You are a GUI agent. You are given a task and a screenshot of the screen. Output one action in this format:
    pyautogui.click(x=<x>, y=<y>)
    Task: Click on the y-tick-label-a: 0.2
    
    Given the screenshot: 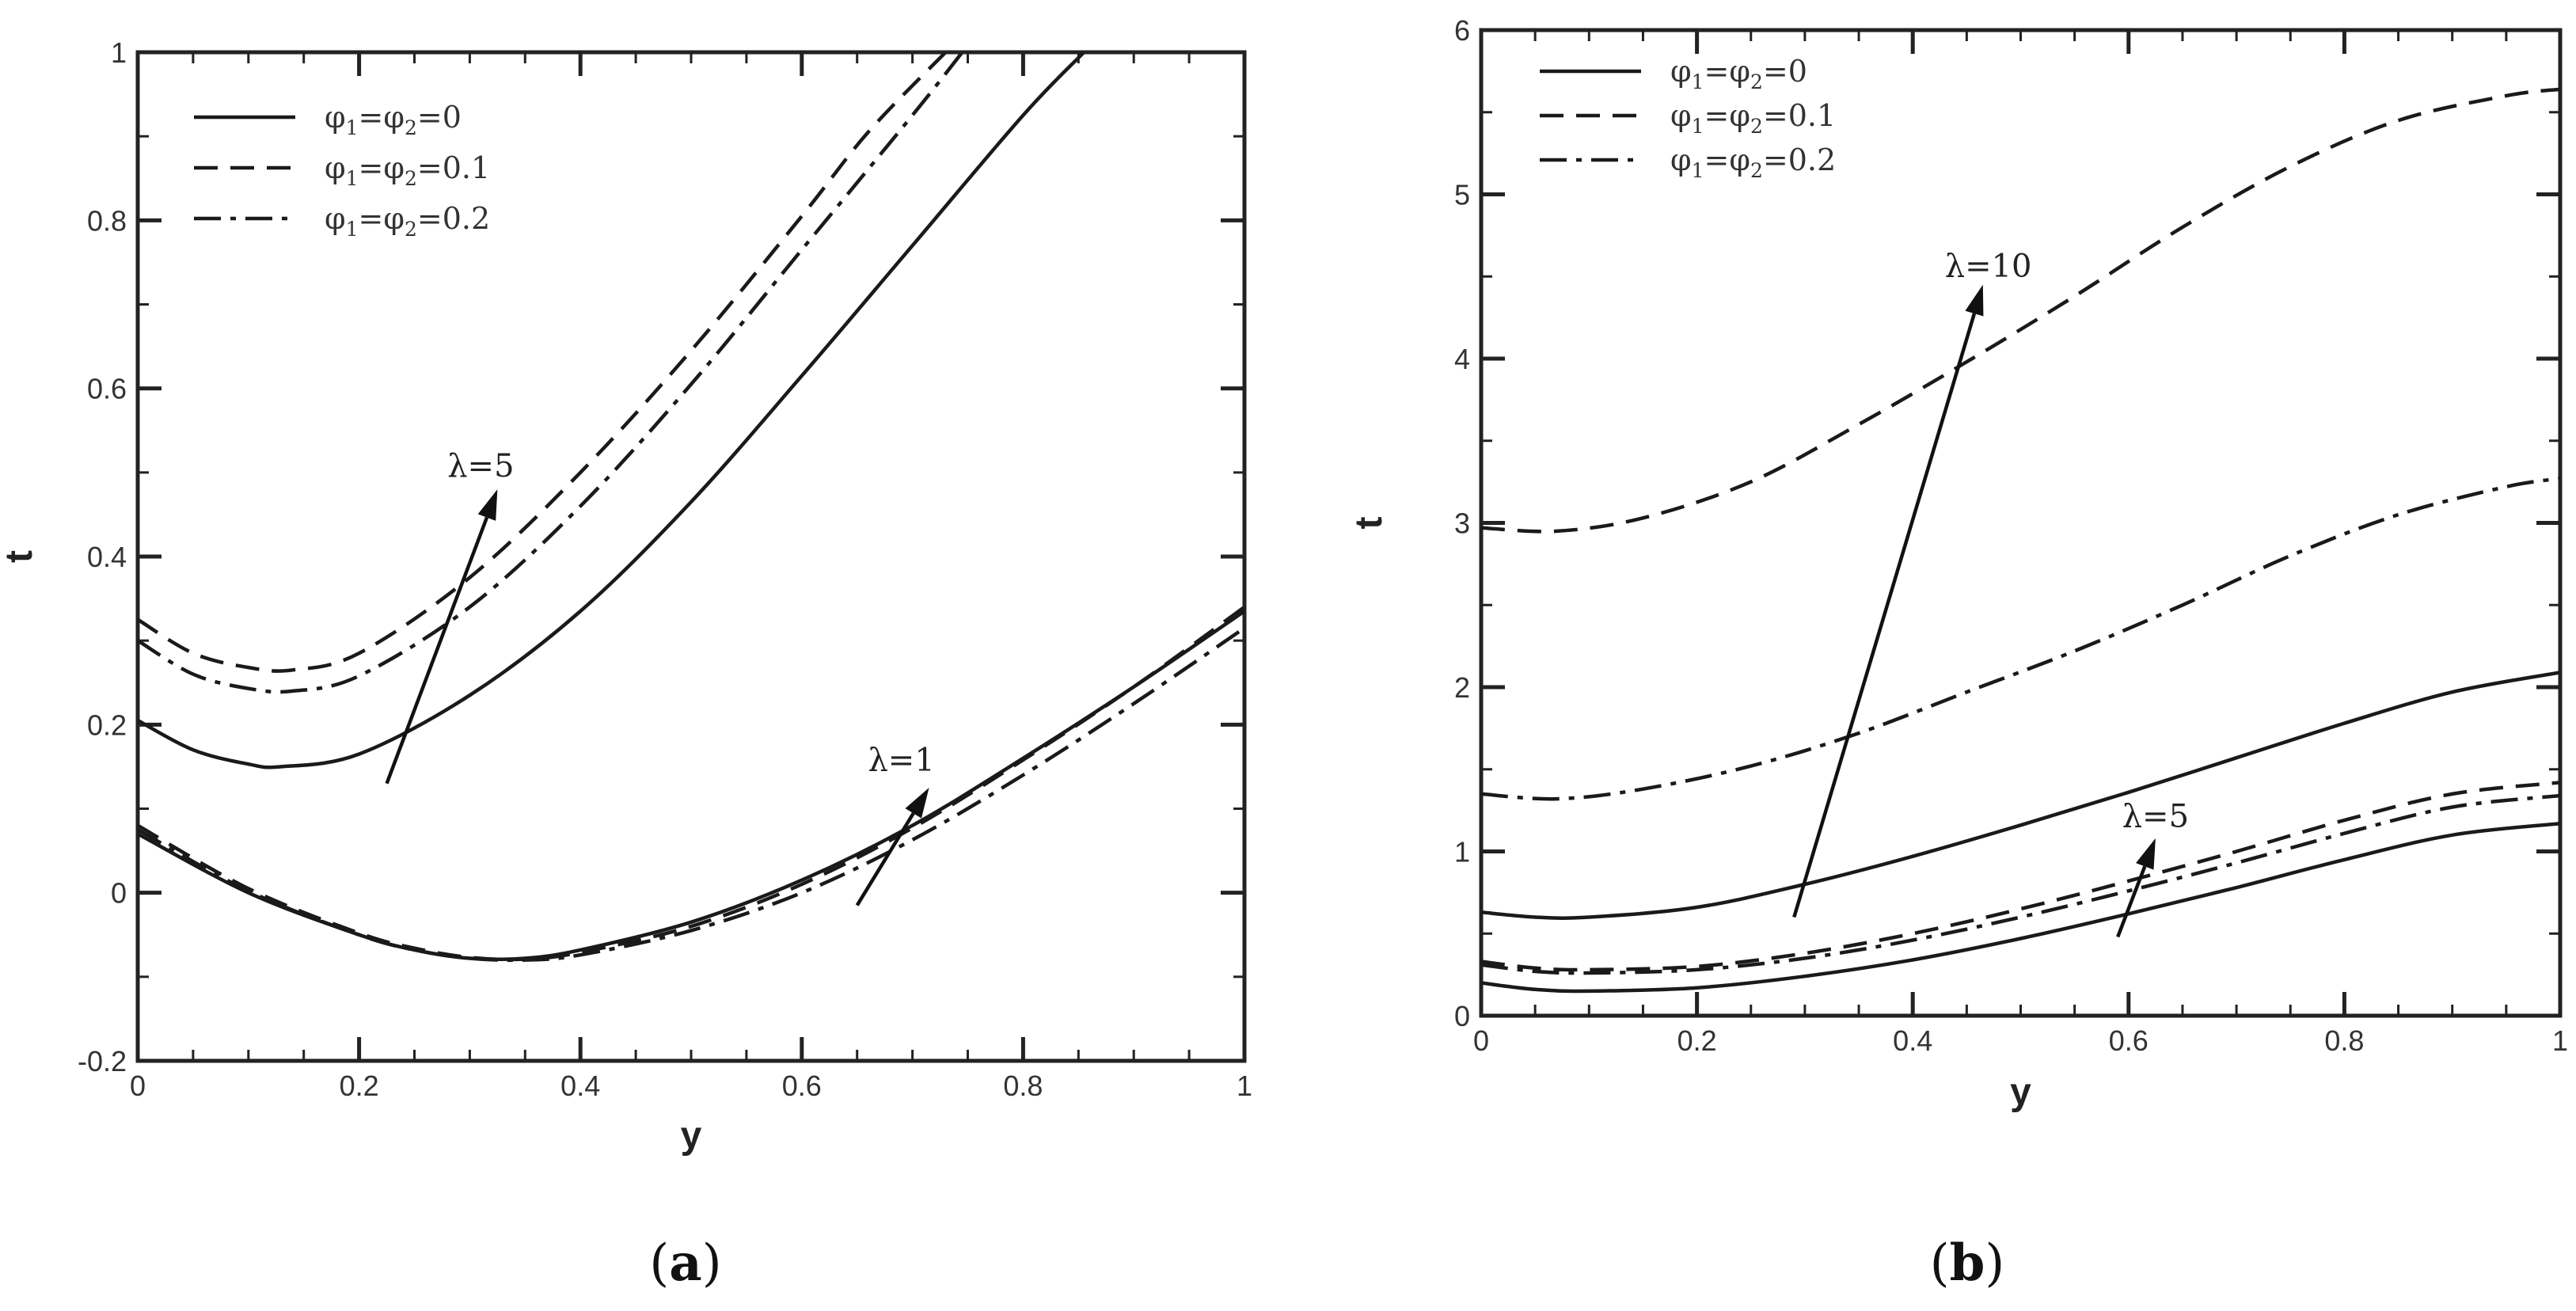 What is the action you would take?
    pyautogui.click(x=107, y=725)
    